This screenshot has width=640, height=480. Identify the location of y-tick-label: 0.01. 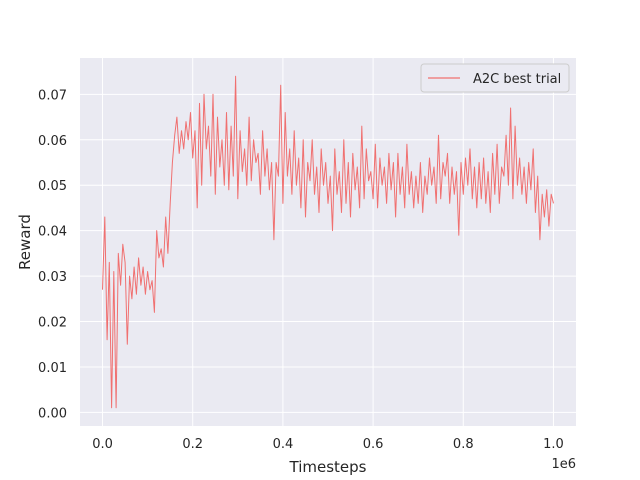
(52, 368).